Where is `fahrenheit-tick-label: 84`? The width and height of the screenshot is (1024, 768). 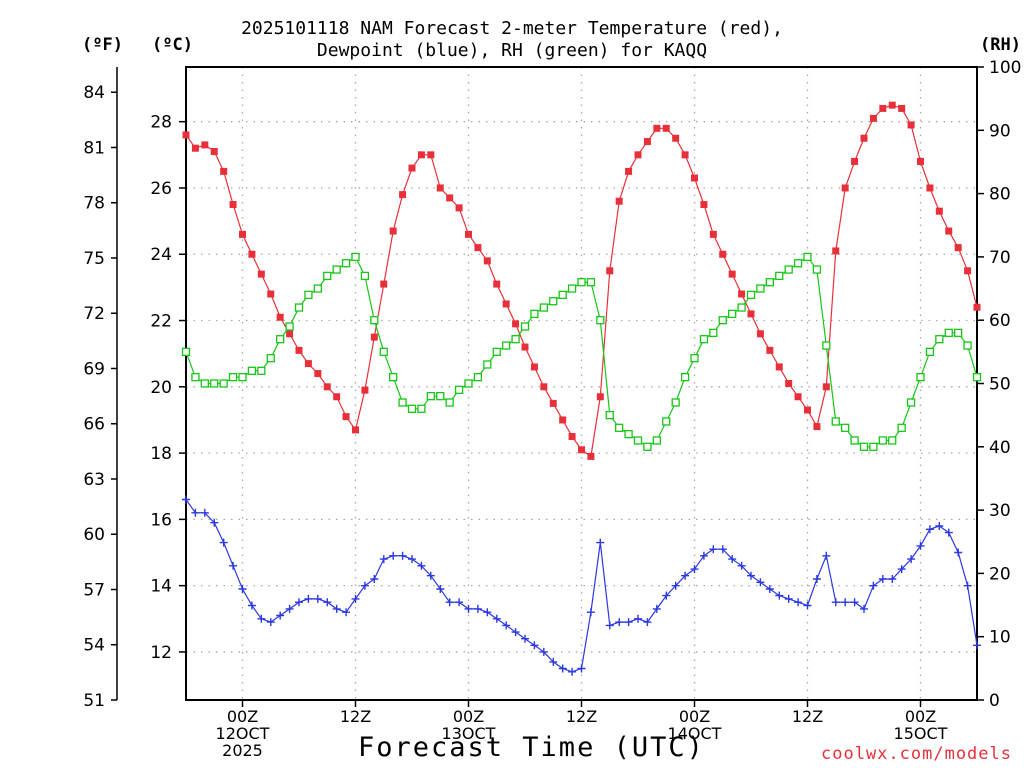
fahrenheit-tick-label: 84 is located at coordinates (94, 93).